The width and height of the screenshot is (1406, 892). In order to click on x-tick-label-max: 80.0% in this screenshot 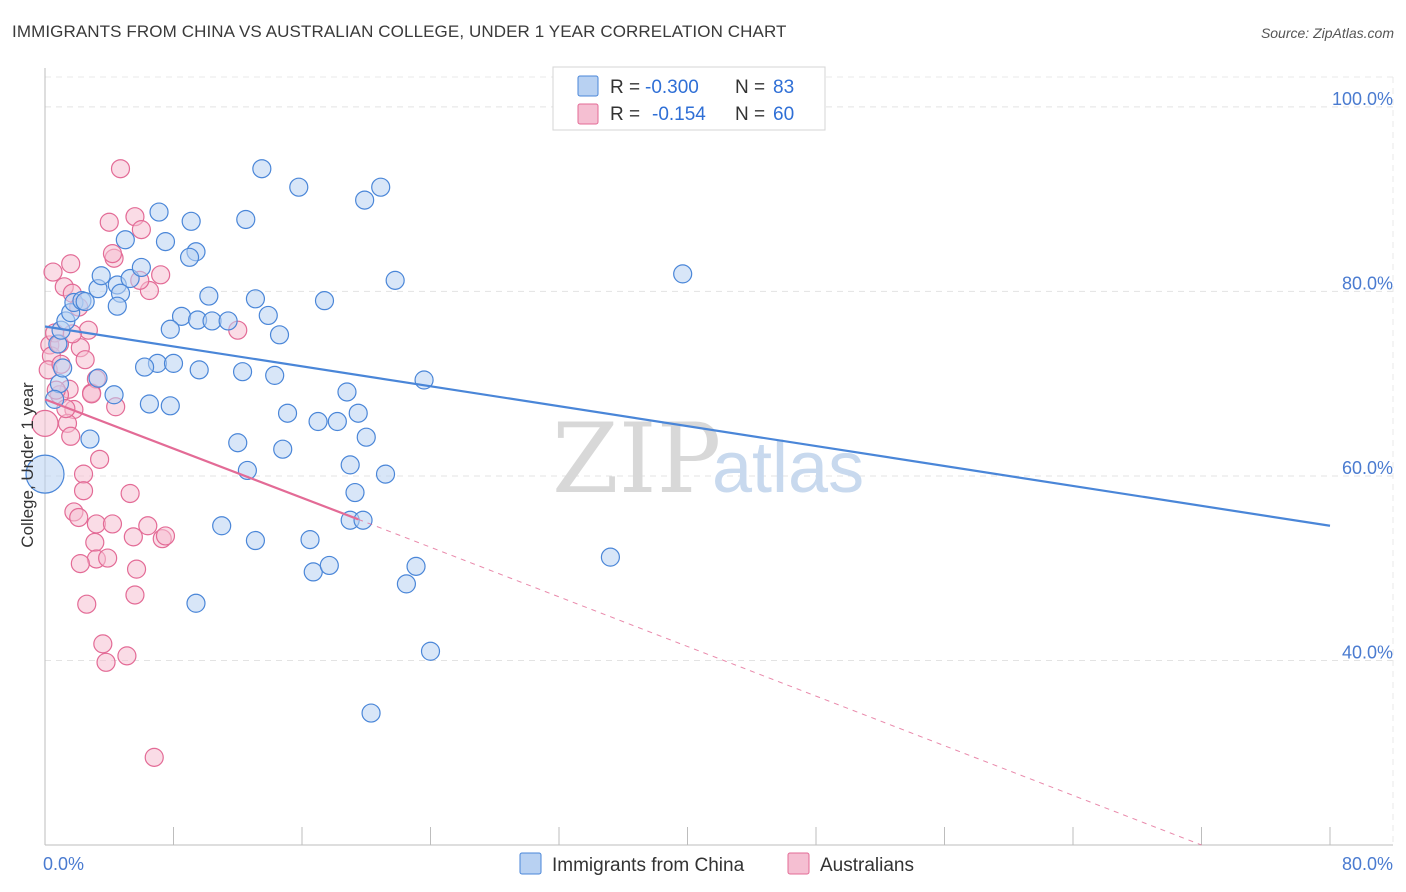, I will do `click(1367, 864)`.